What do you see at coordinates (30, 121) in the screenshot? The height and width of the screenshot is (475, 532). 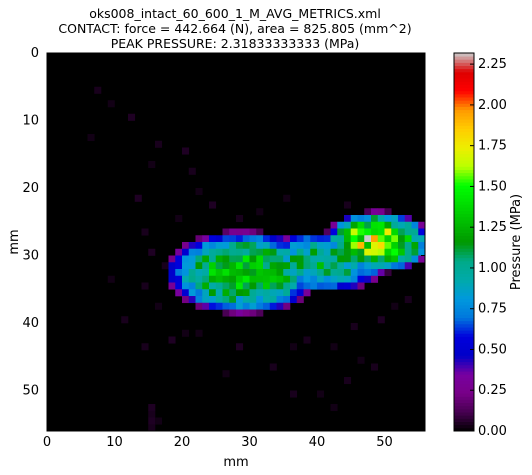 I see `y-tick-label: 10` at bounding box center [30, 121].